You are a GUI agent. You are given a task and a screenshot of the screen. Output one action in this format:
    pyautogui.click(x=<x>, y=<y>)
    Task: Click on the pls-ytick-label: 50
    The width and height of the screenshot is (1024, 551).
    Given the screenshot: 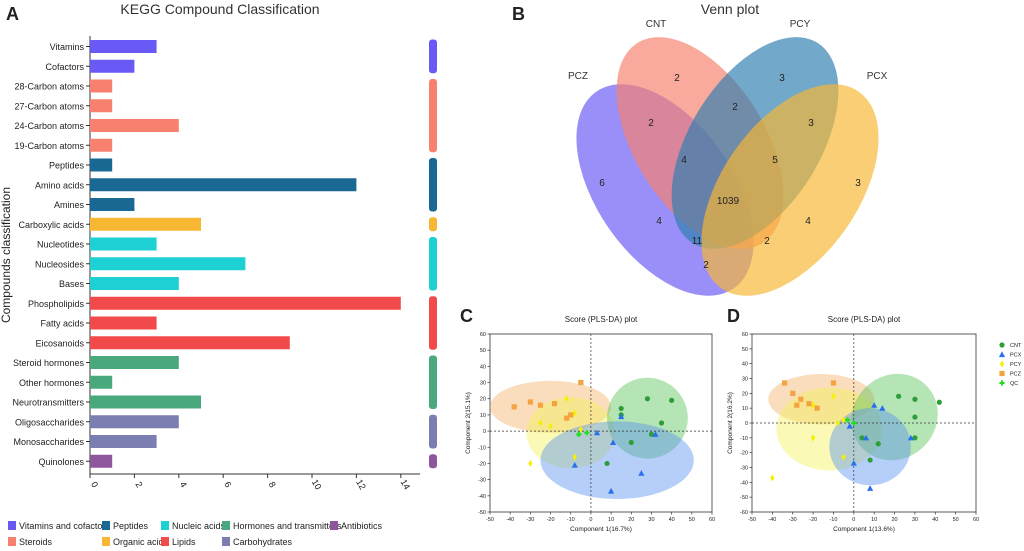 What is the action you would take?
    pyautogui.click(x=745, y=350)
    